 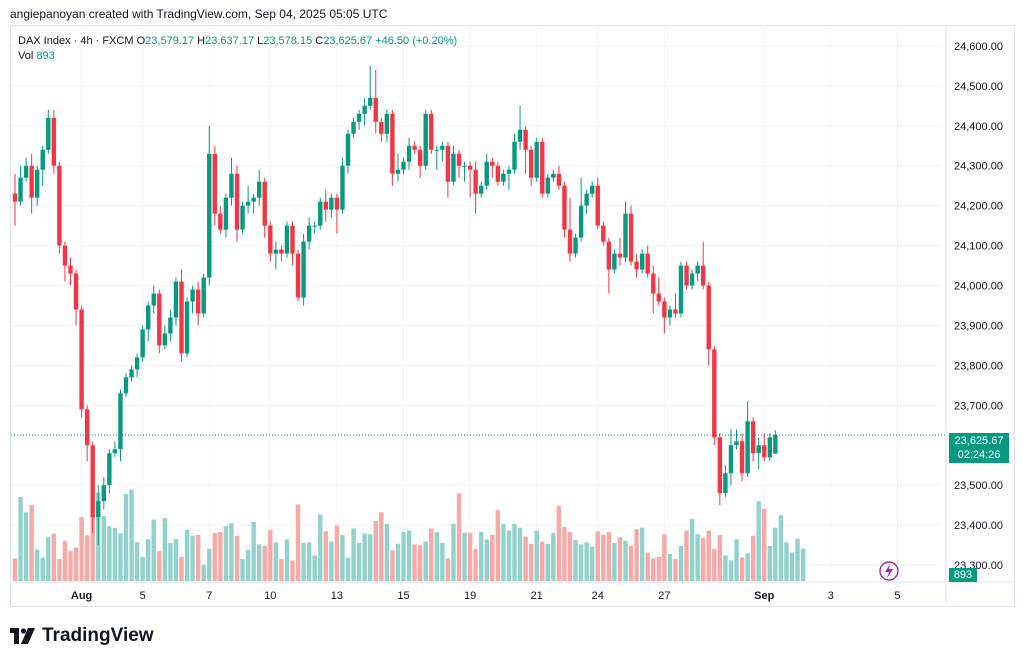 What do you see at coordinates (201, 41) in the screenshot?
I see `high-label: H` at bounding box center [201, 41].